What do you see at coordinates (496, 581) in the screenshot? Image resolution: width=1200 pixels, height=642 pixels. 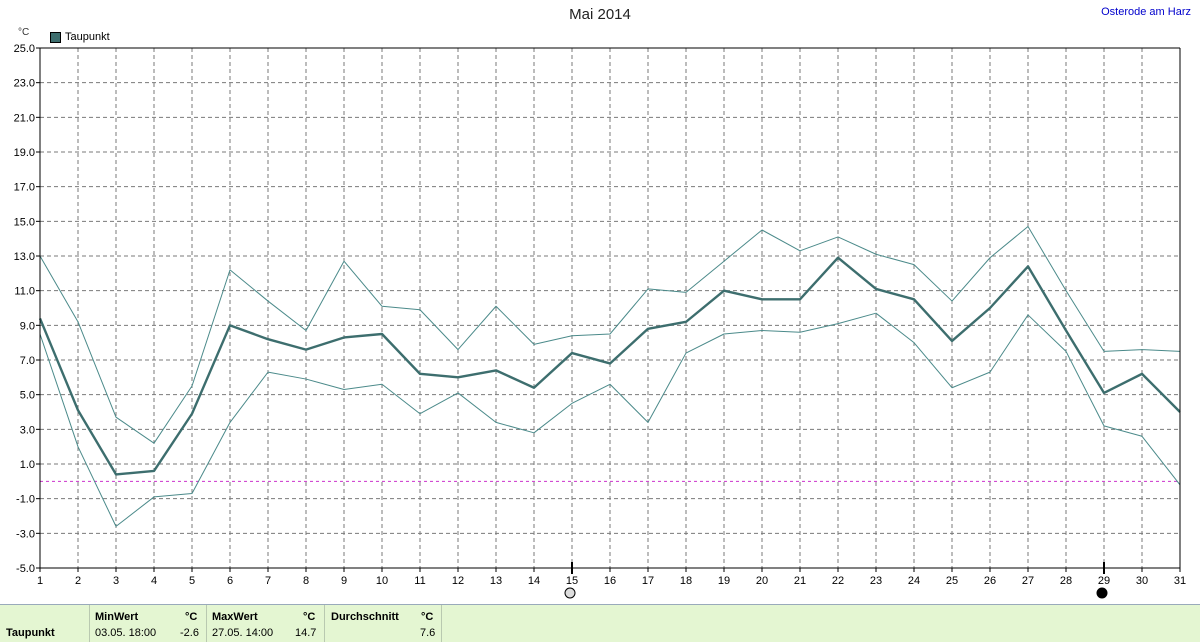 I see `x-tick-label: 13` at bounding box center [496, 581].